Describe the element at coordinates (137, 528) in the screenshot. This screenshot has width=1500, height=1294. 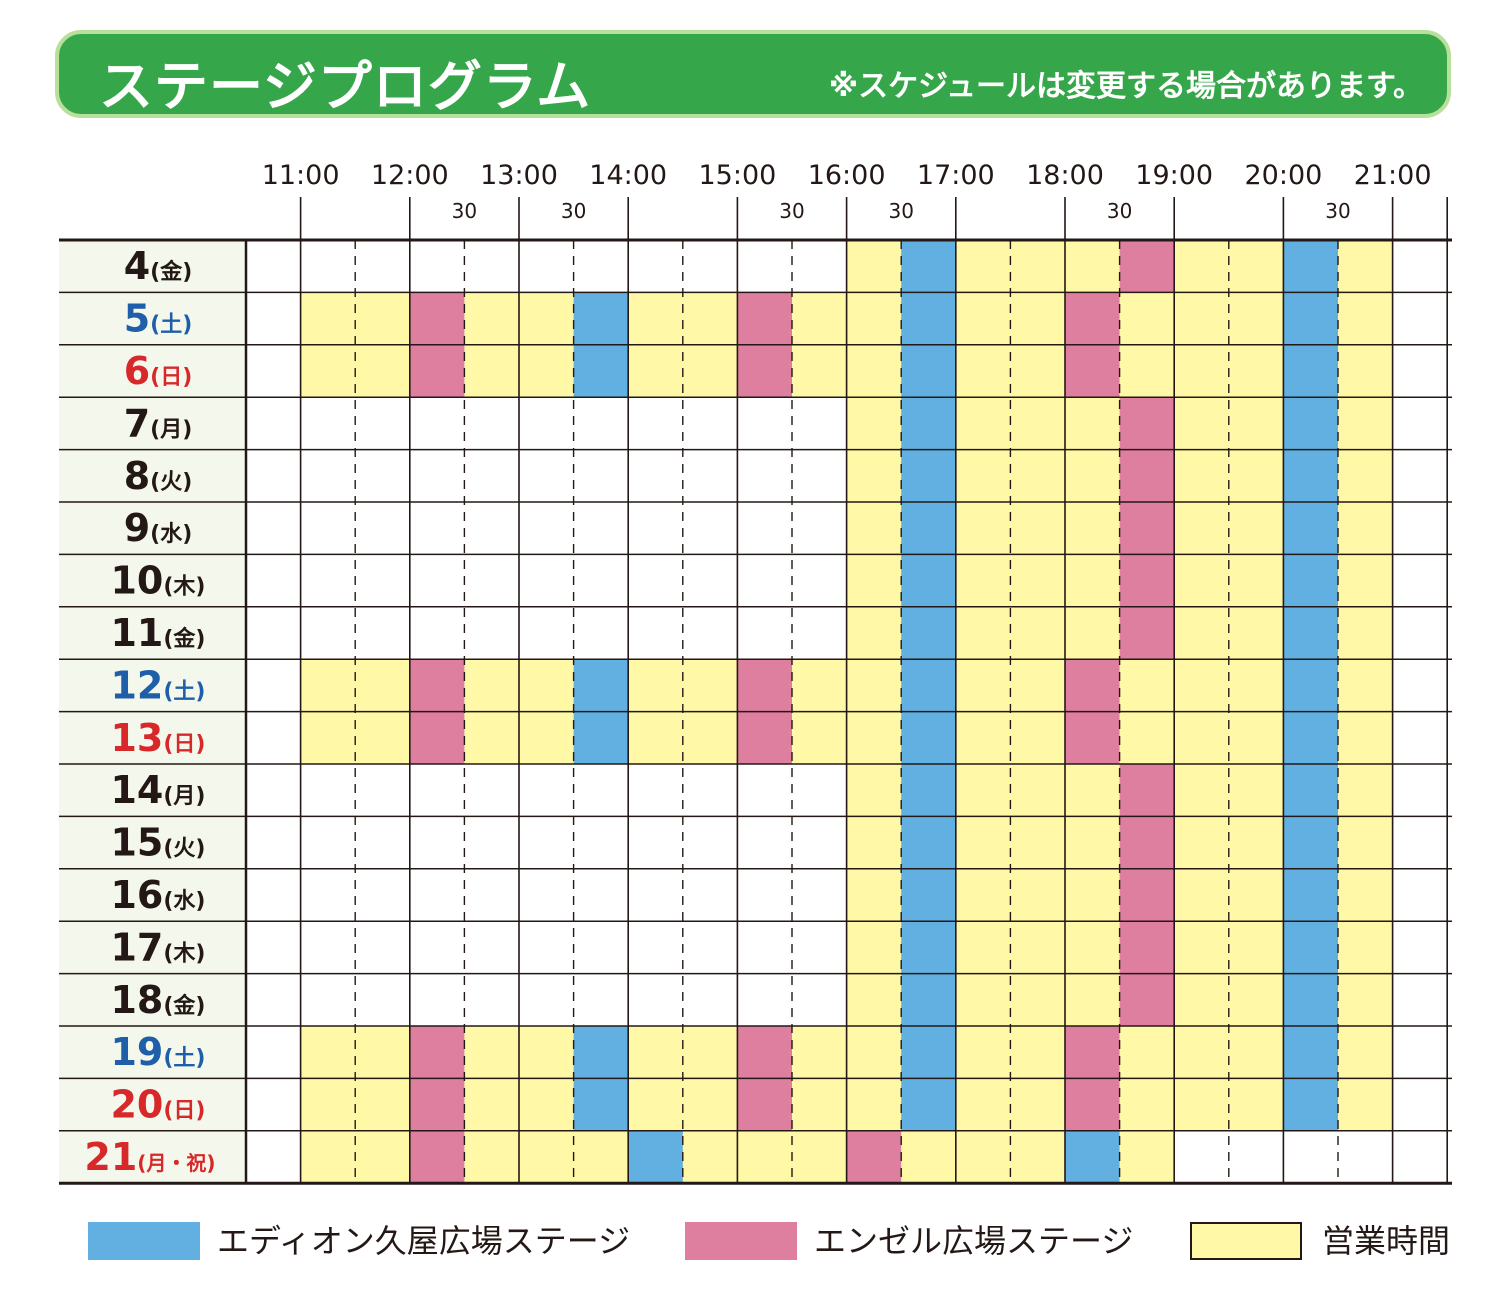
I see `date-day: 9` at that location.